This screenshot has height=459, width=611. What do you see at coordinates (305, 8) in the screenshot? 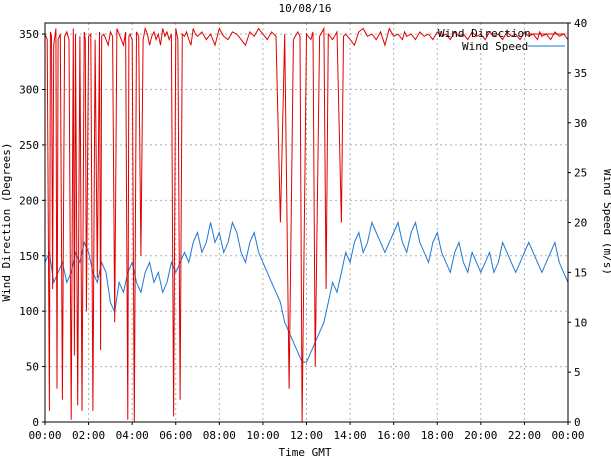
I see `chart-title: 10/08/16` at bounding box center [305, 8].